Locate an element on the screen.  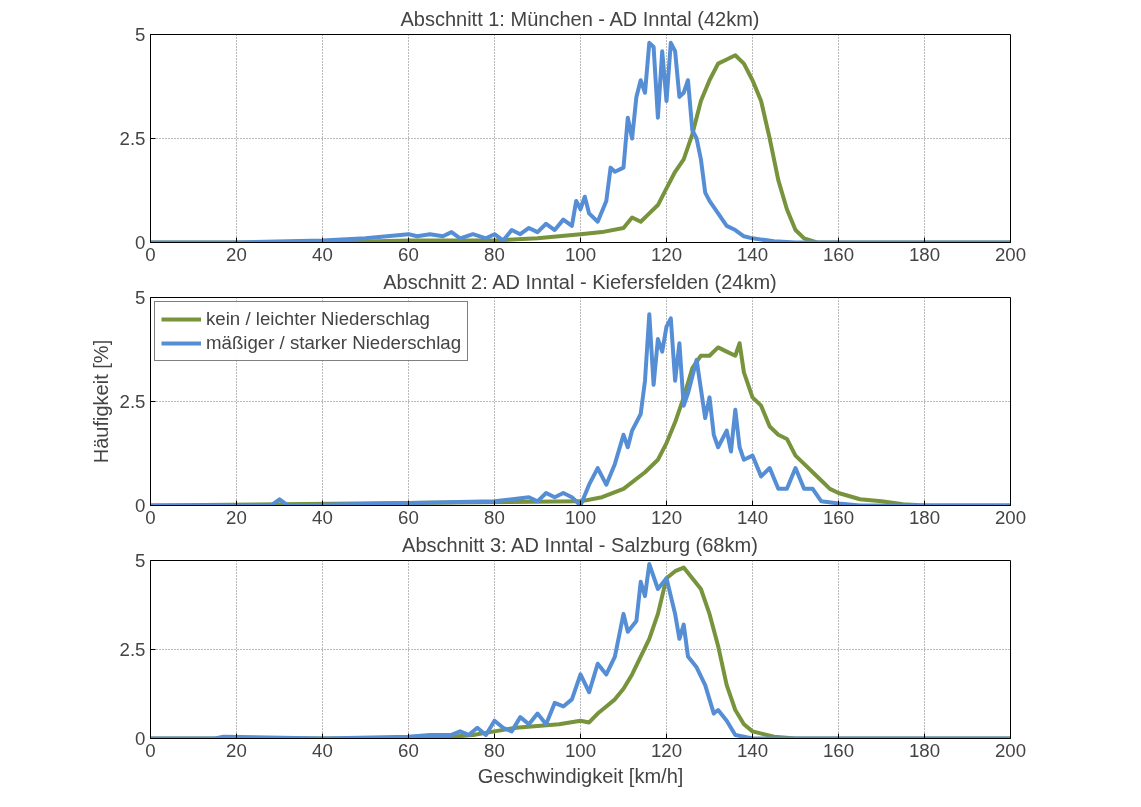
chart-title: Abschnitt 1: München - AD Inntal (42km) is located at coordinates (580, 18).